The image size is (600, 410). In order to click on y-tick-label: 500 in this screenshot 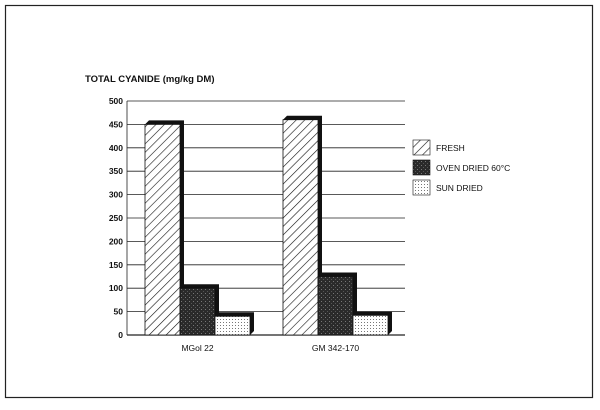, I will do `click(116, 101)`.